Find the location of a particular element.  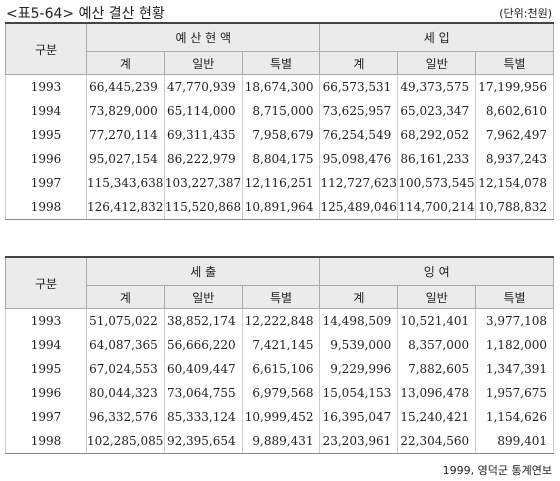

value-cell: 66,573,531 is located at coordinates (359, 86).